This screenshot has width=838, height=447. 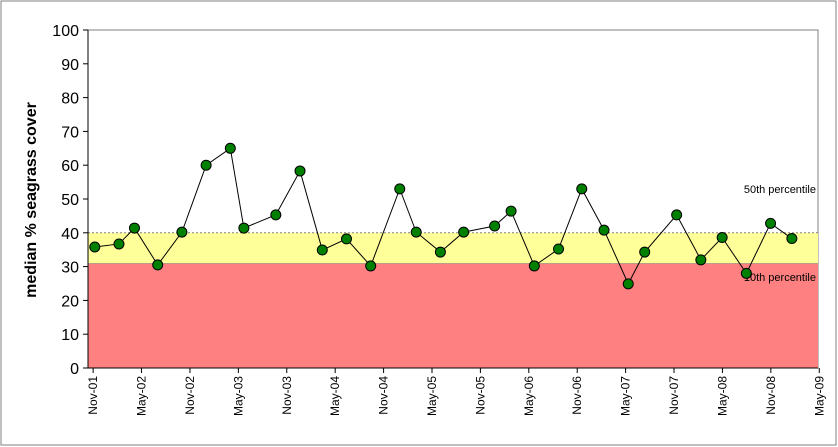 I want to click on y-tick-label: 60, so click(x=70, y=166).